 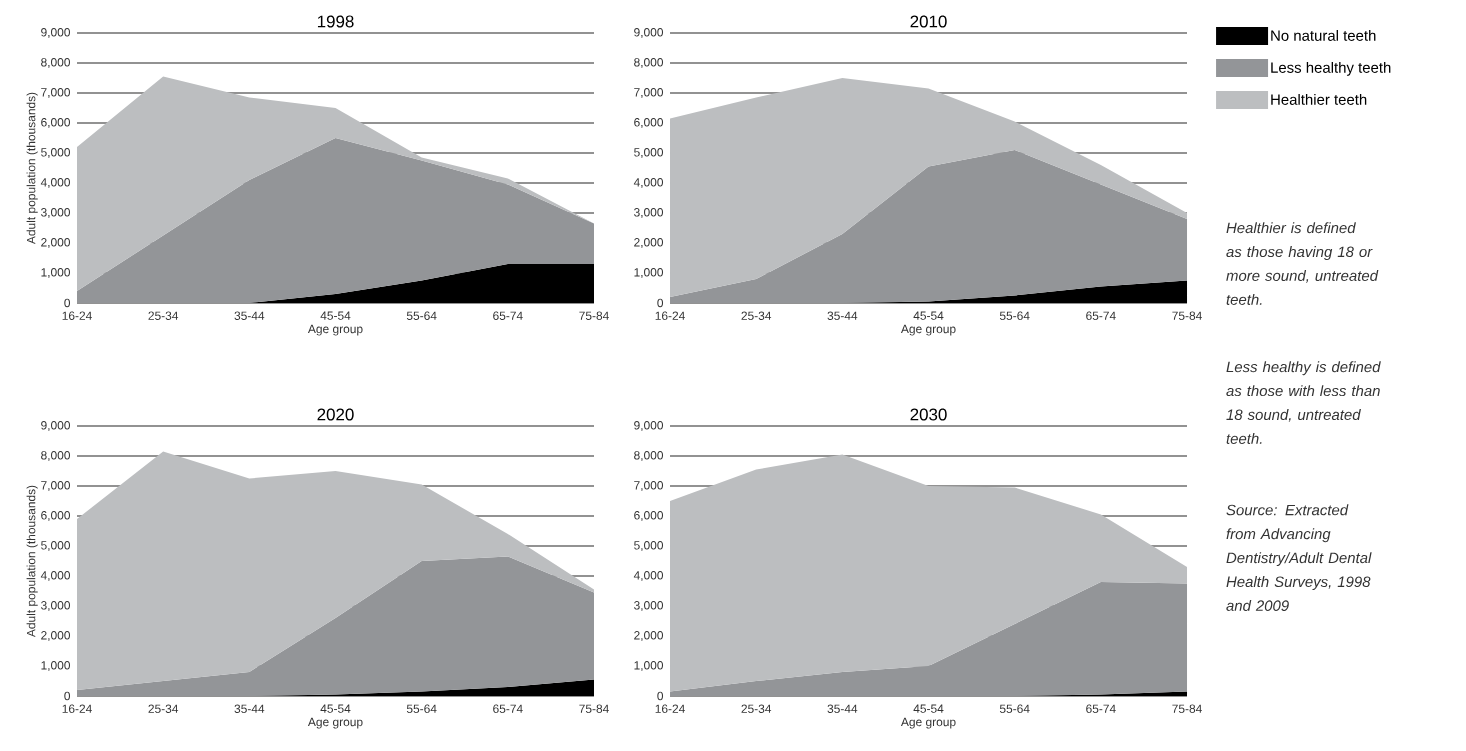 What do you see at coordinates (1302, 263) in the screenshot?
I see `text: Healthier is defined as those having 18 or more sound, untreated teeth.` at bounding box center [1302, 263].